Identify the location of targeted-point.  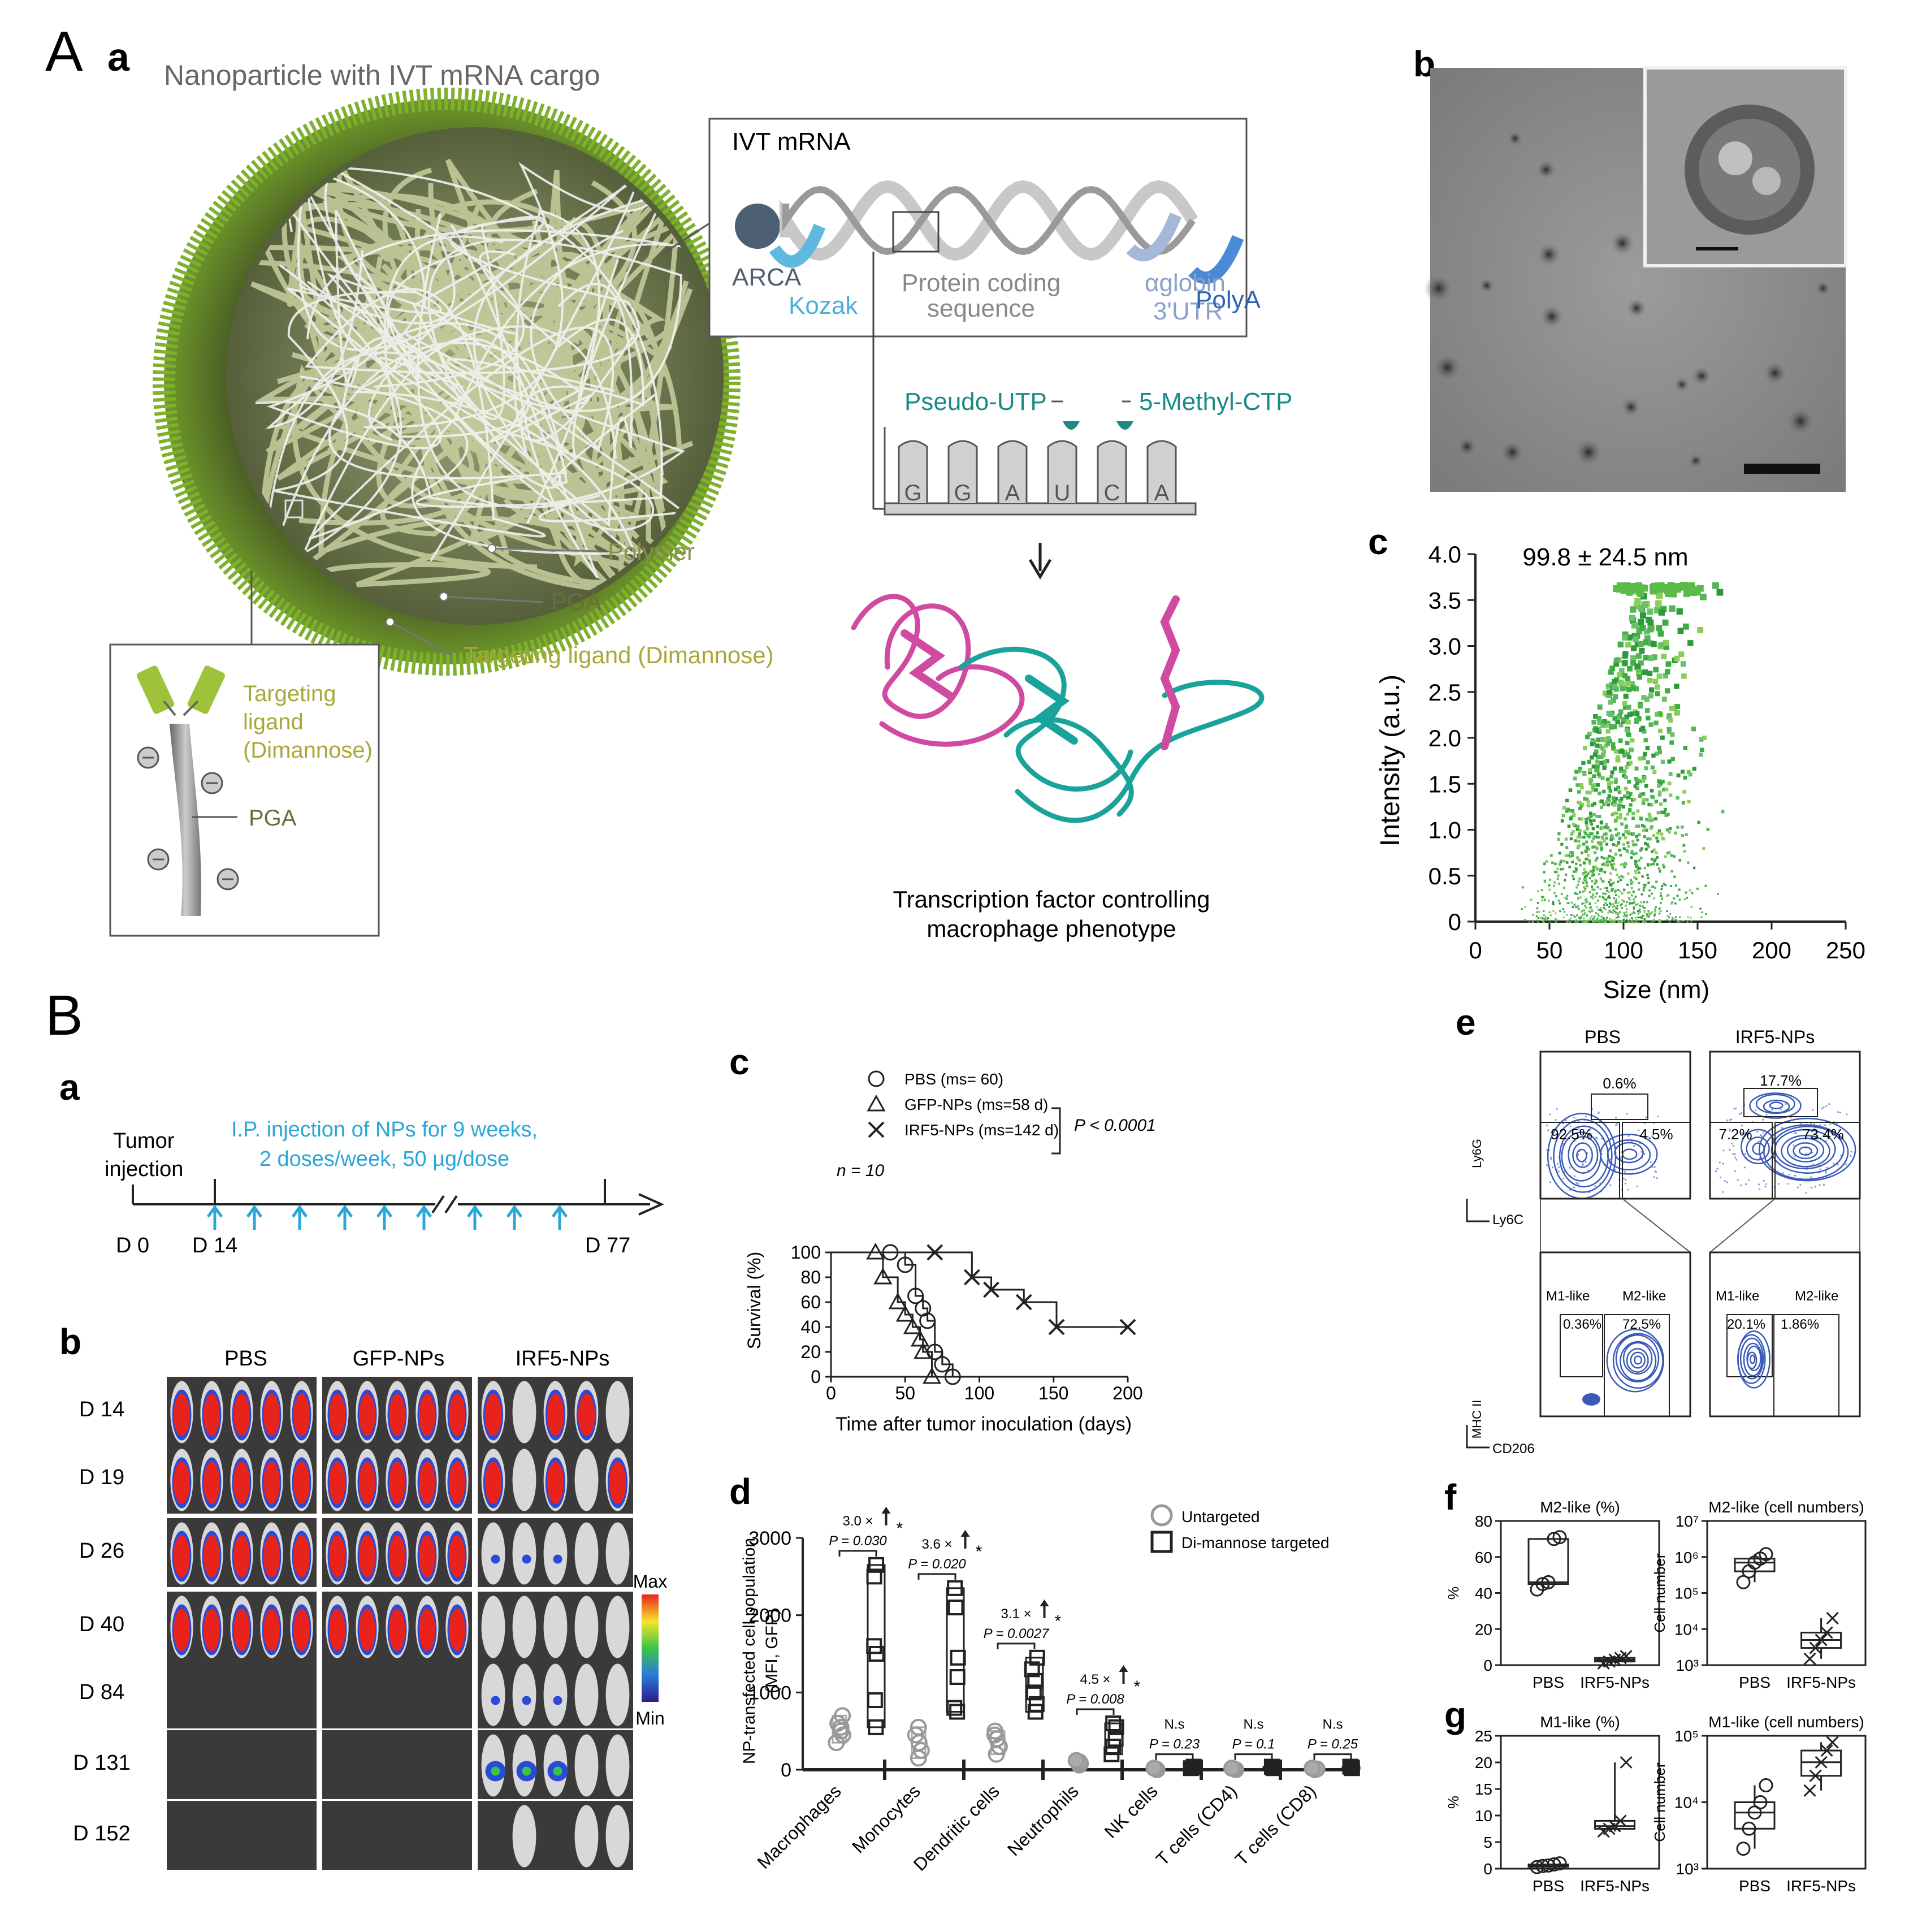
(1032, 1669).